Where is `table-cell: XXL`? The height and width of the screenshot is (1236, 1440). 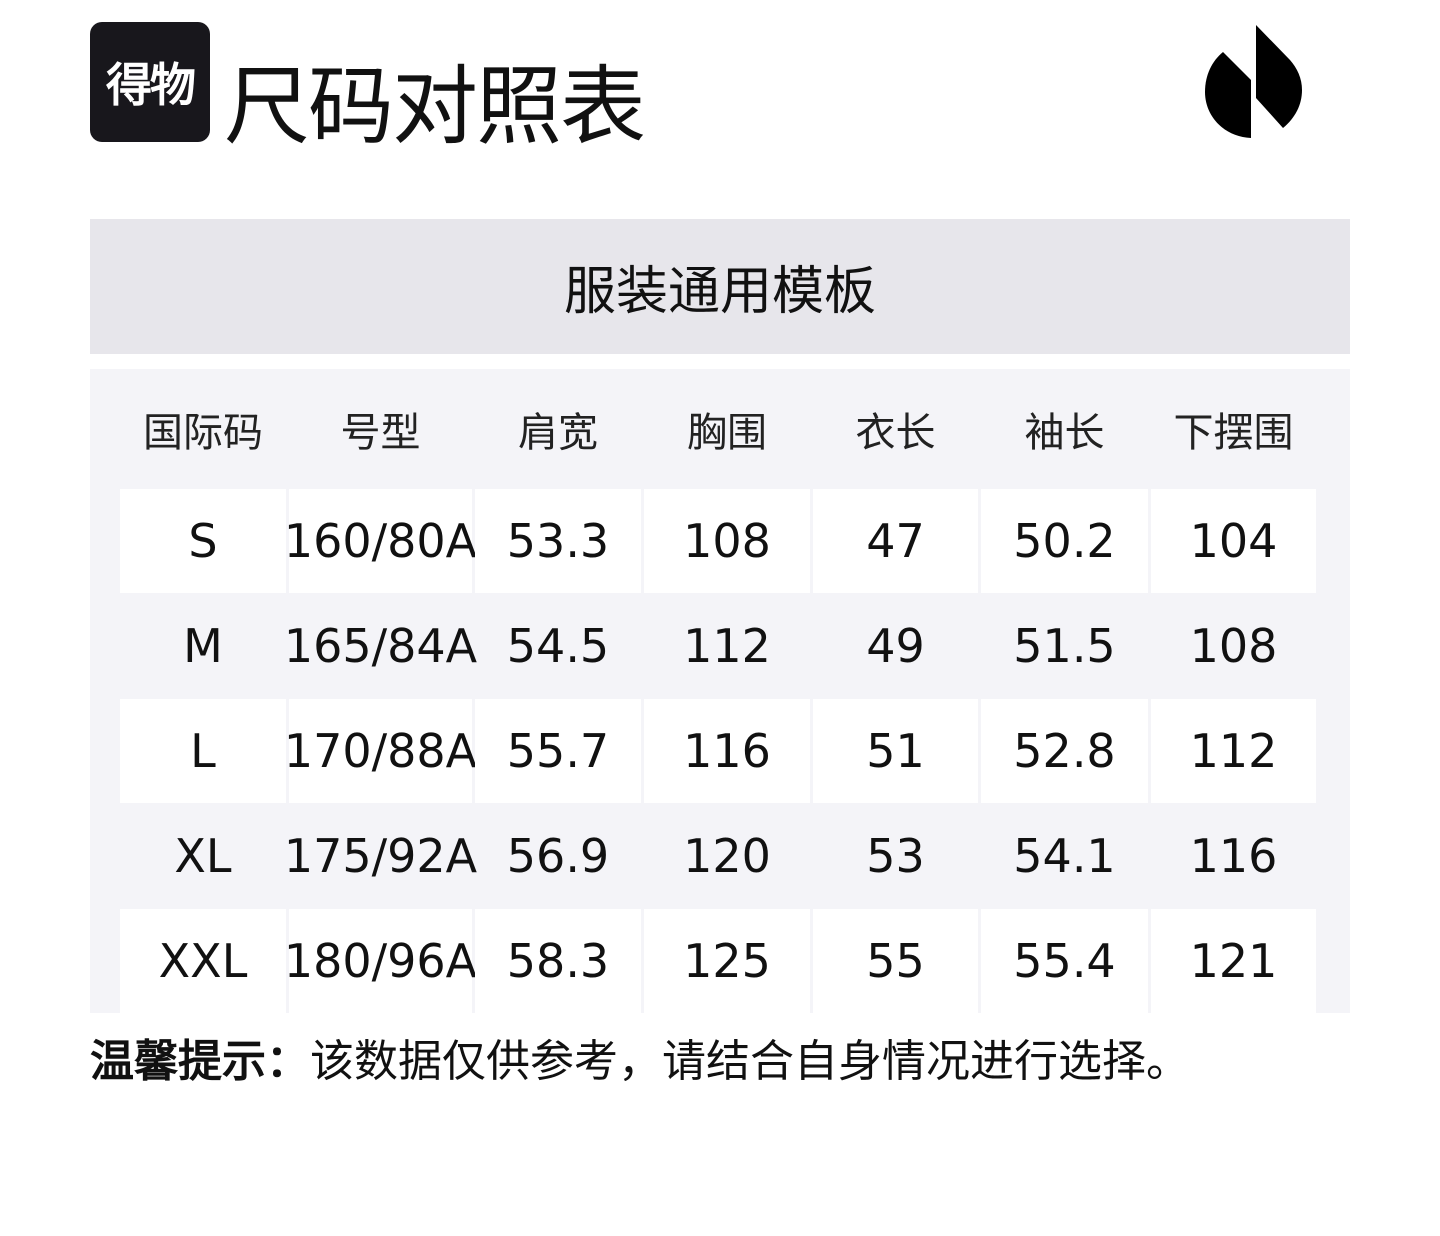
table-cell: XXL is located at coordinates (203, 961).